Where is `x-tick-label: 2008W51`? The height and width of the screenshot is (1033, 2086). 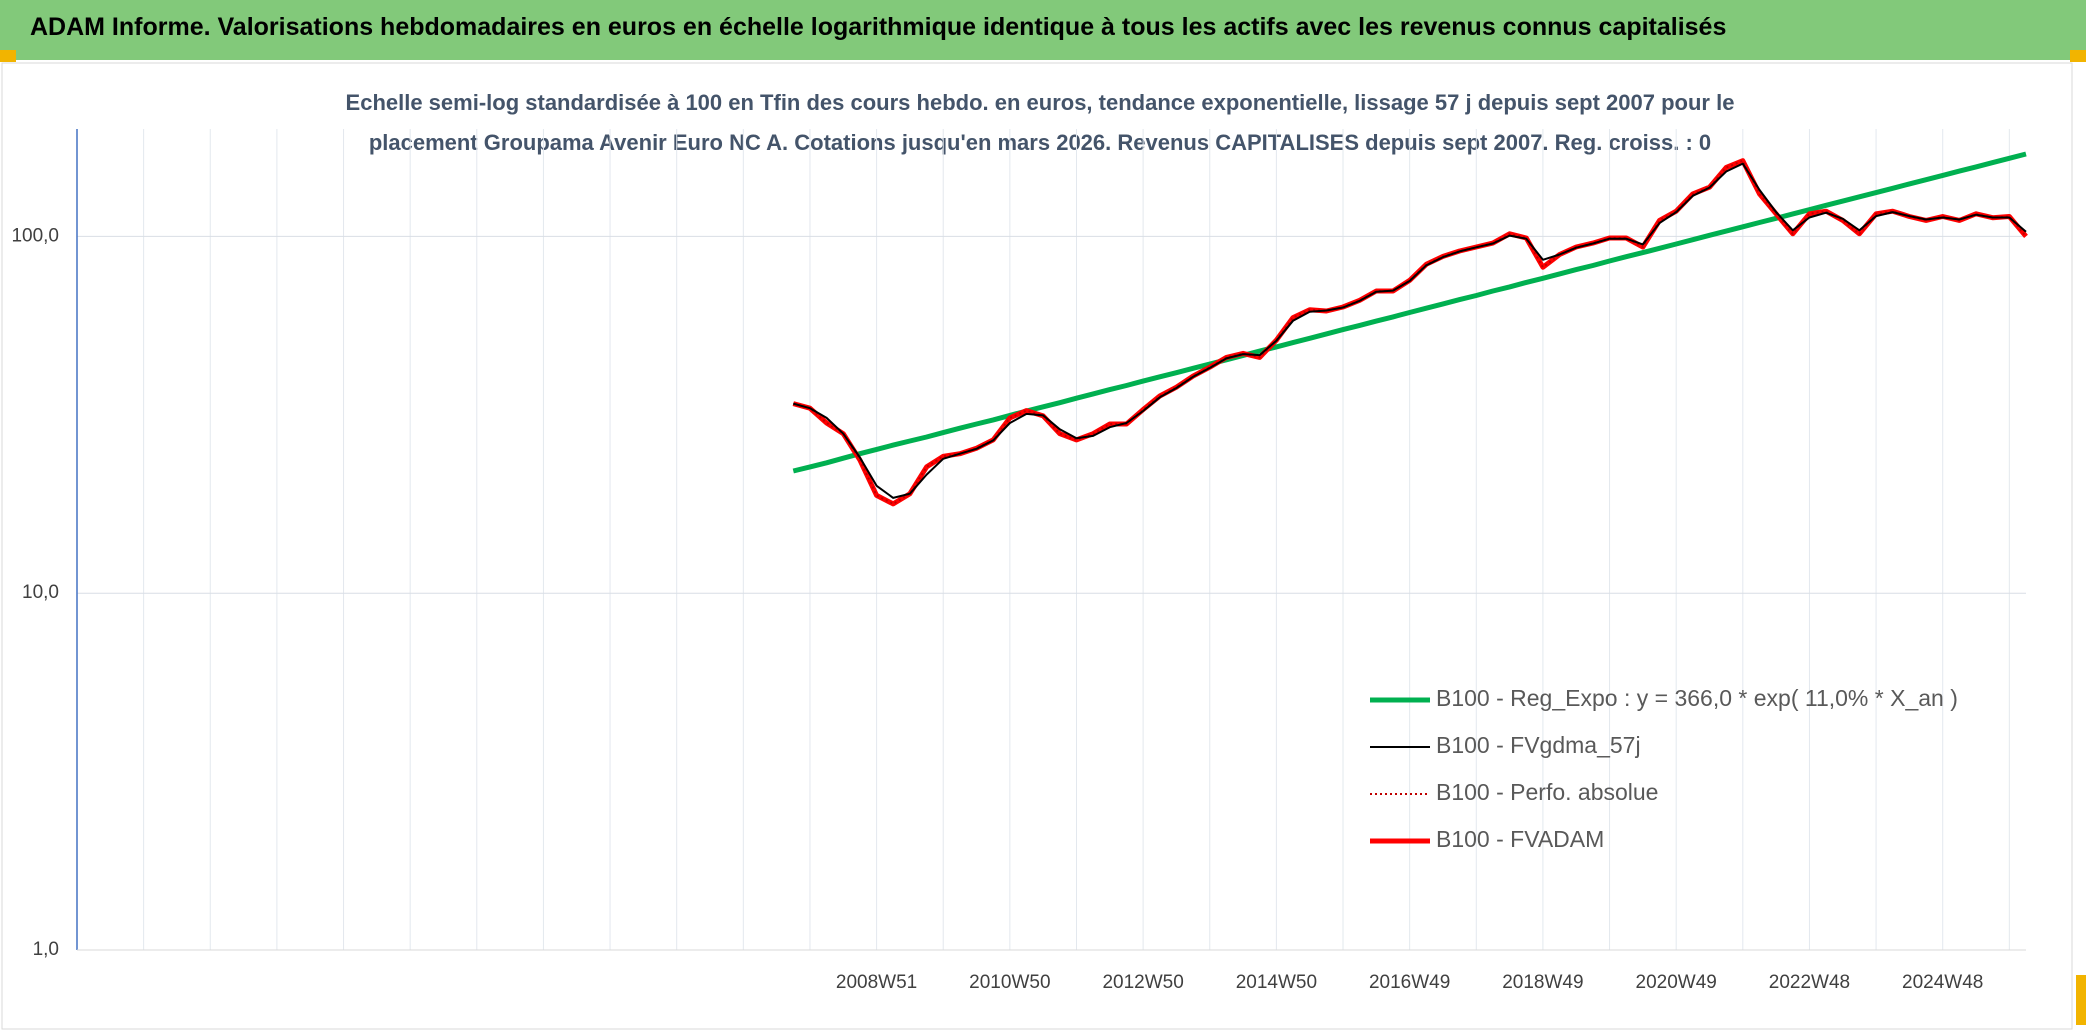
x-tick-label: 2008W51 is located at coordinates (876, 982).